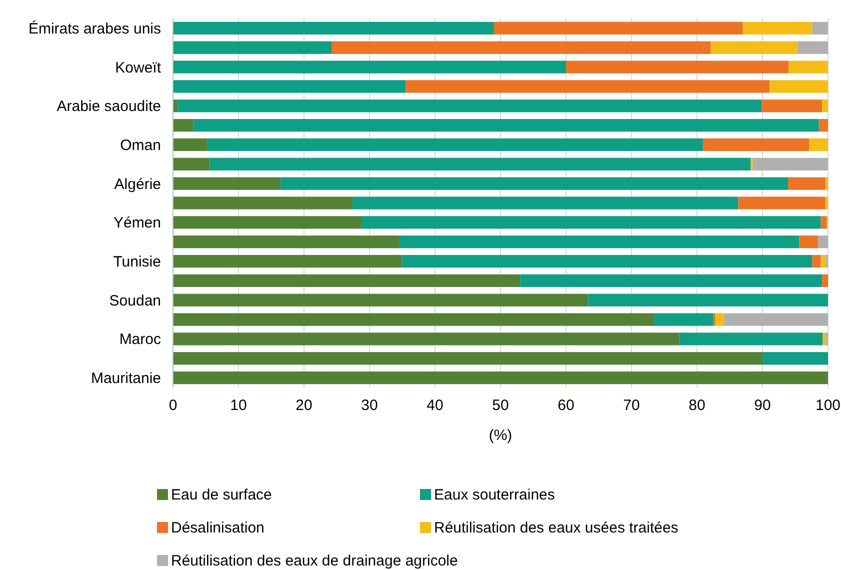 The image size is (841, 570). Describe the element at coordinates (173, 405) in the screenshot. I see `x-tick-label: 0` at that location.